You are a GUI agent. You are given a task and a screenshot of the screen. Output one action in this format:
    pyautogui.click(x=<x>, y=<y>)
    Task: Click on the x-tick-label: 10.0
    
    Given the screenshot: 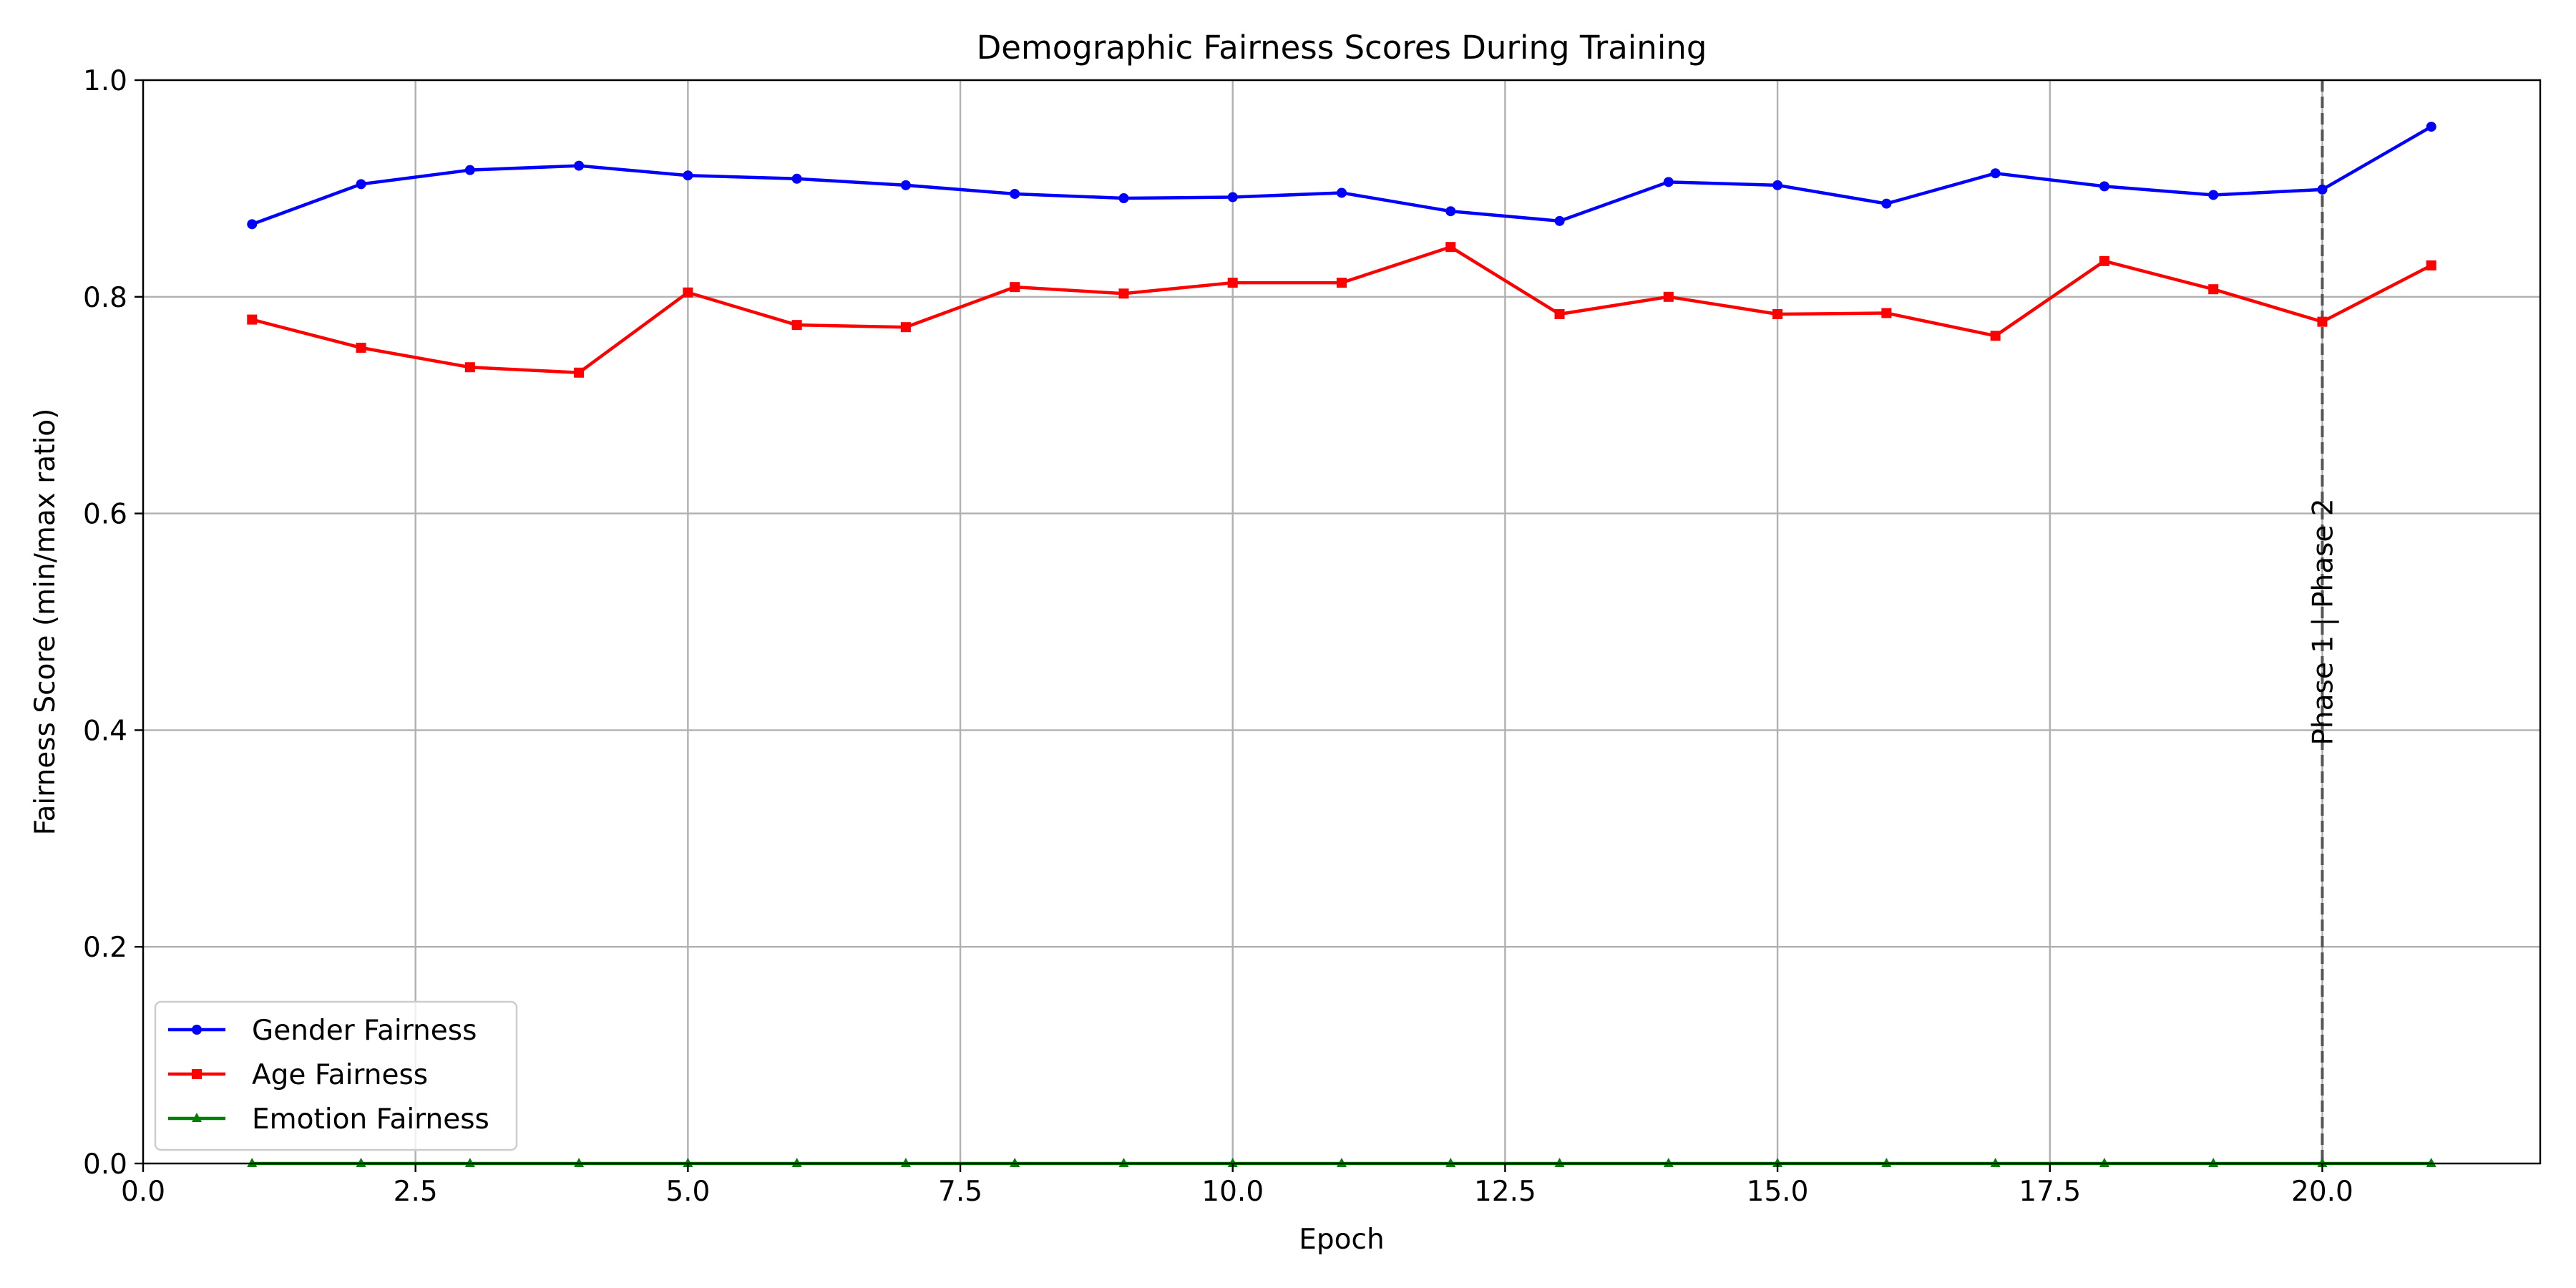 What is the action you would take?
    pyautogui.click(x=1232, y=1192)
    